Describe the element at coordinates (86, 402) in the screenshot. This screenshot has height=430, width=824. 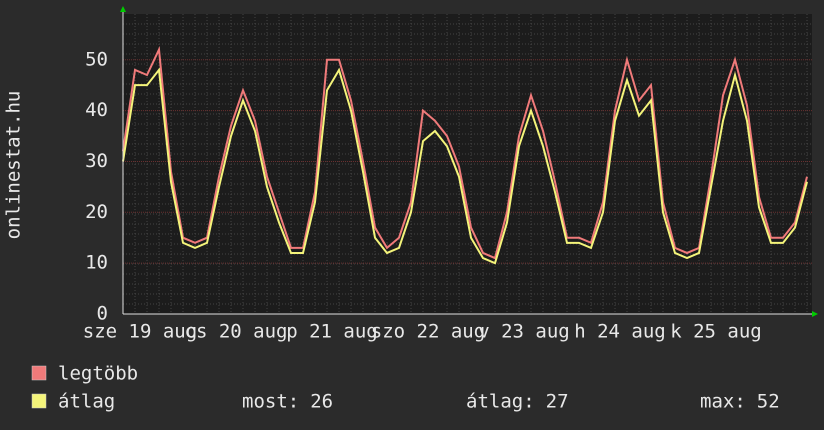
I see `legend-label: átlag` at that location.